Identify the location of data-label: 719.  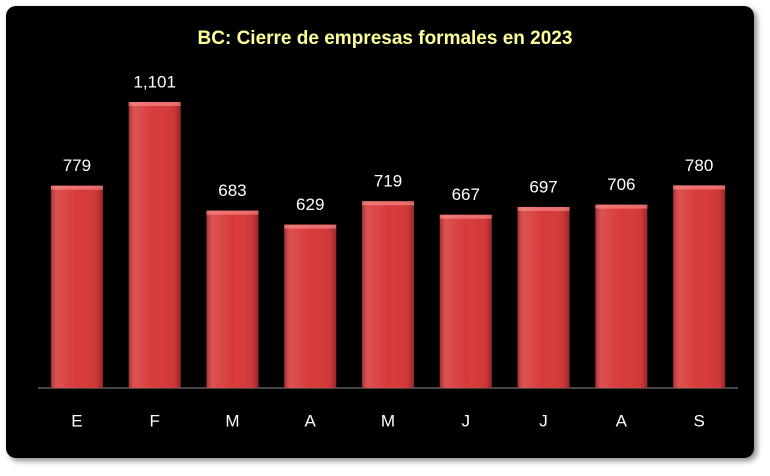
(388, 181).